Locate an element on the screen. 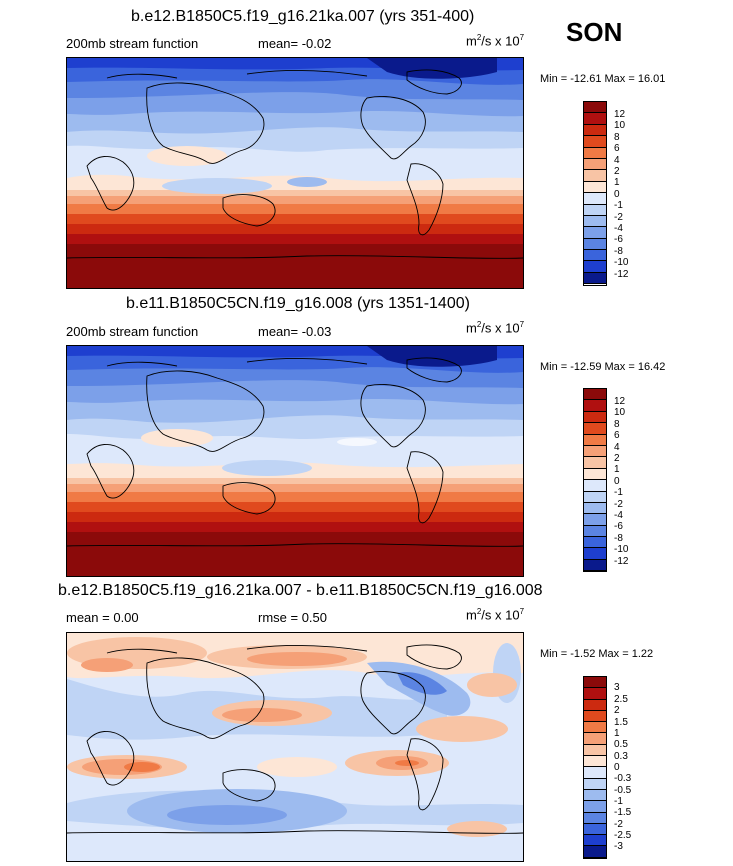  panel1-field-label: 200mb stream function is located at coordinates (132, 43).